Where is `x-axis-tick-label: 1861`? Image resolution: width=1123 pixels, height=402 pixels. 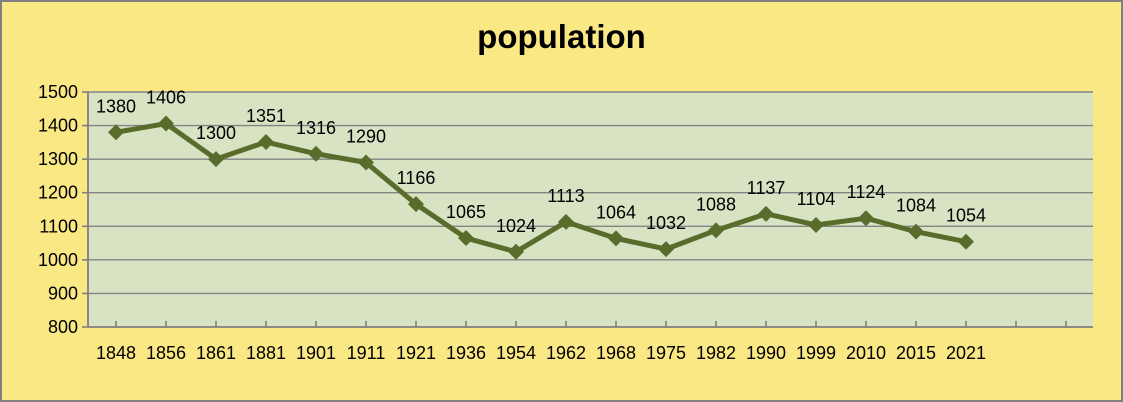
x-axis-tick-label: 1861 is located at coordinates (216, 353).